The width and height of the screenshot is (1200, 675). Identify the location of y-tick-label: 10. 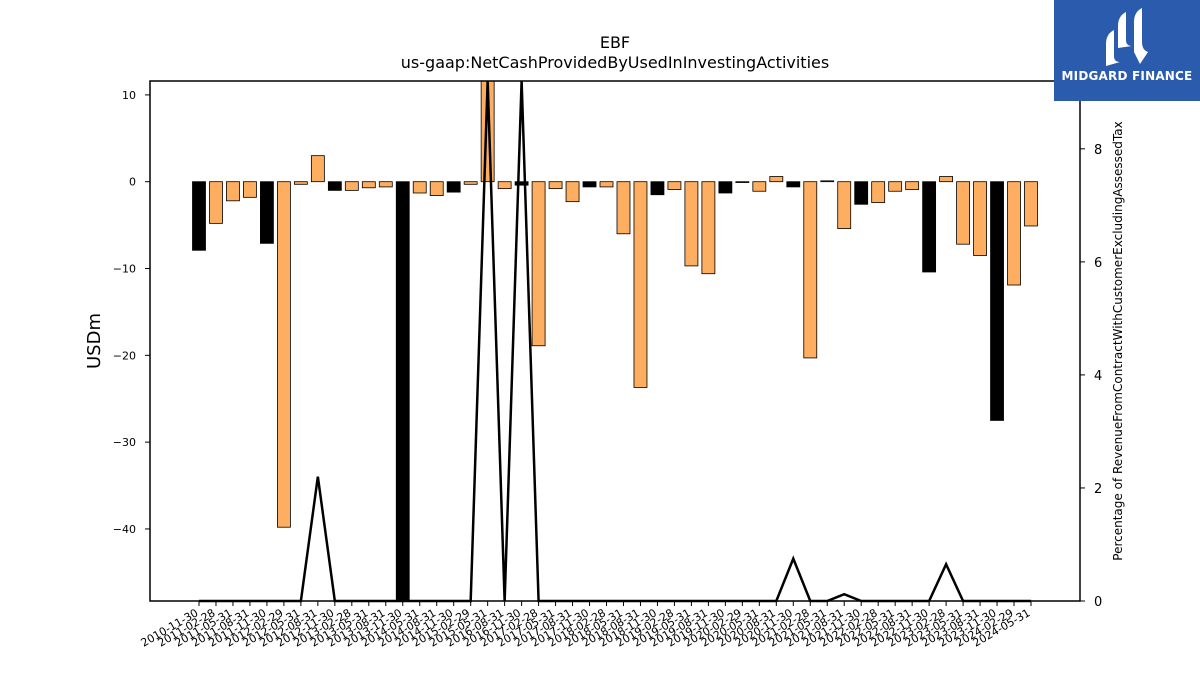
(129, 95).